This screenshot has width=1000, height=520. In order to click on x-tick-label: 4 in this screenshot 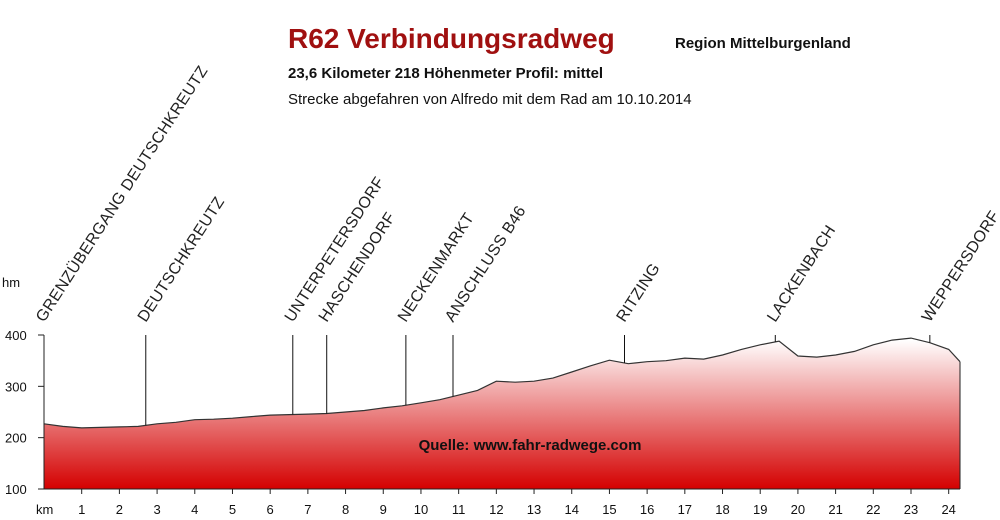, I will do `click(194, 509)`.